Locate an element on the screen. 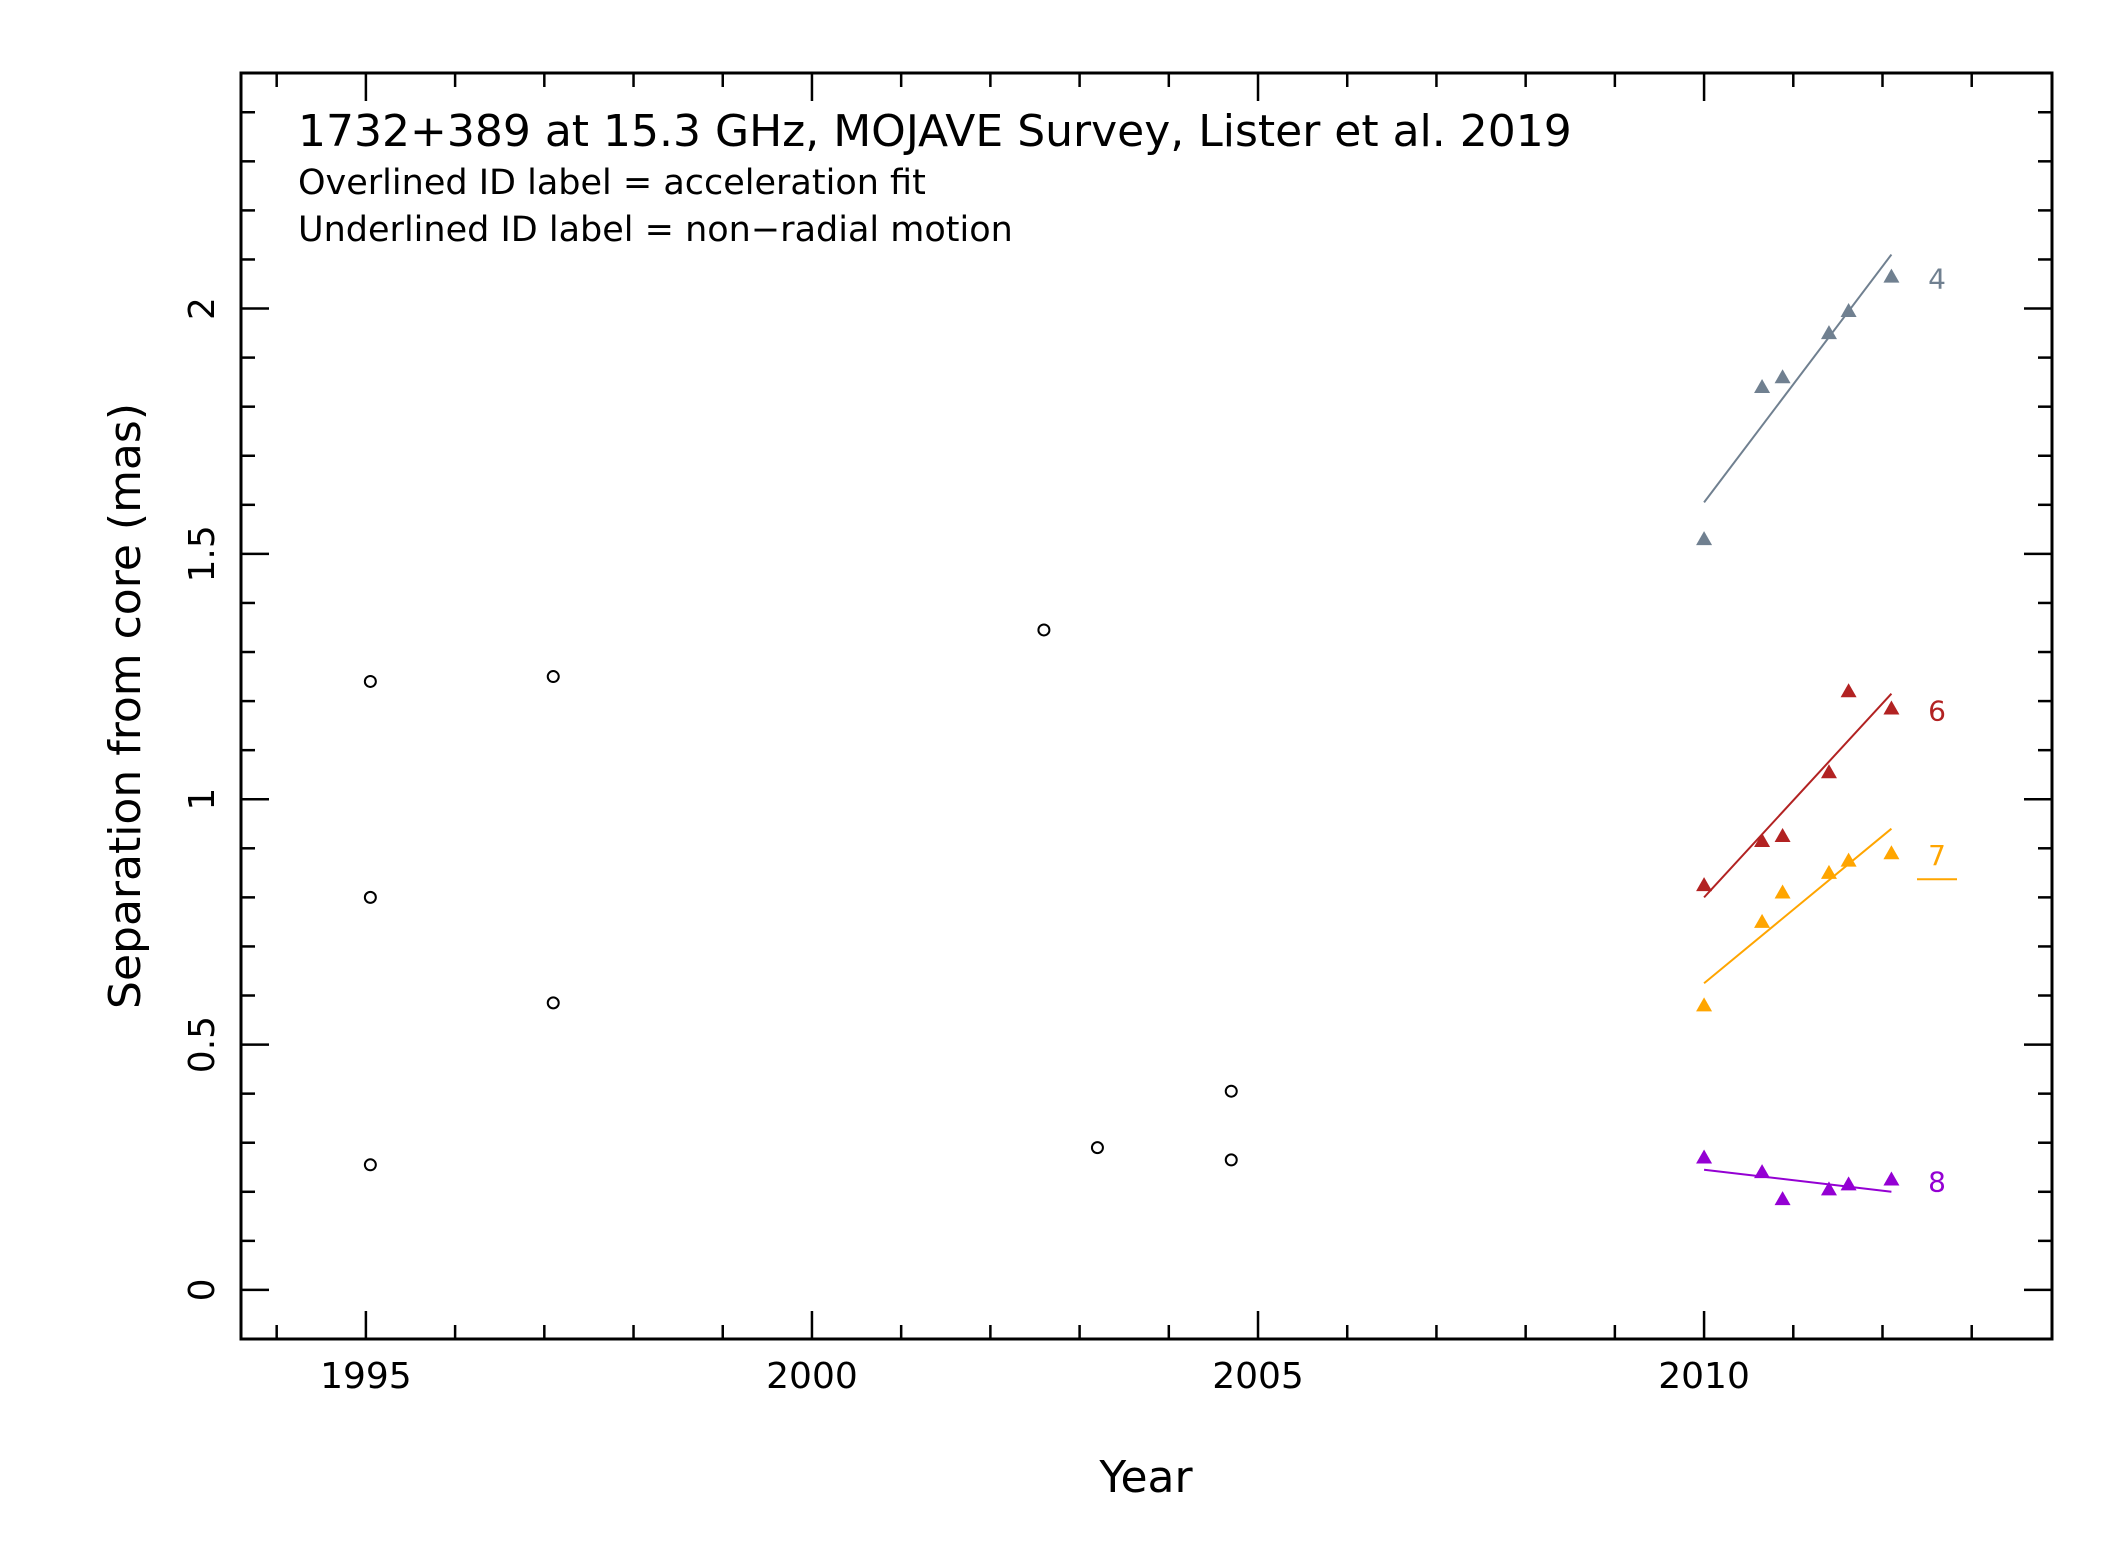  series-label-4: 4 is located at coordinates (1937, 279).